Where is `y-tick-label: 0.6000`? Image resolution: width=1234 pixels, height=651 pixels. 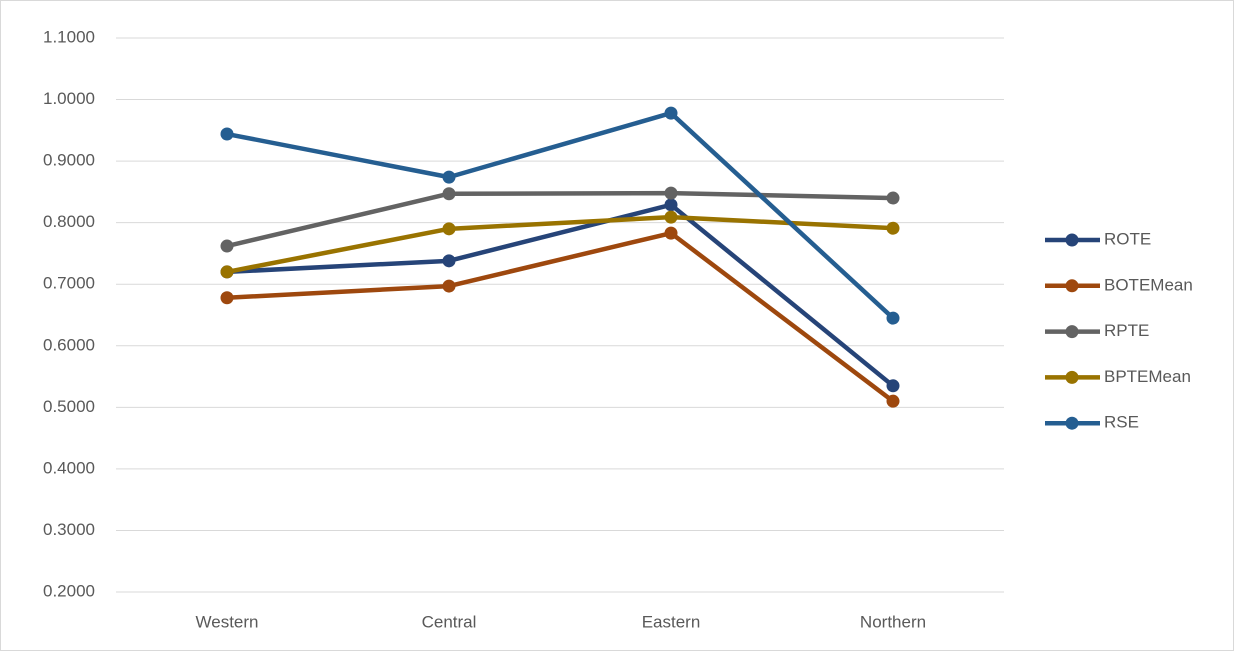 y-tick-label: 0.6000 is located at coordinates (69, 344).